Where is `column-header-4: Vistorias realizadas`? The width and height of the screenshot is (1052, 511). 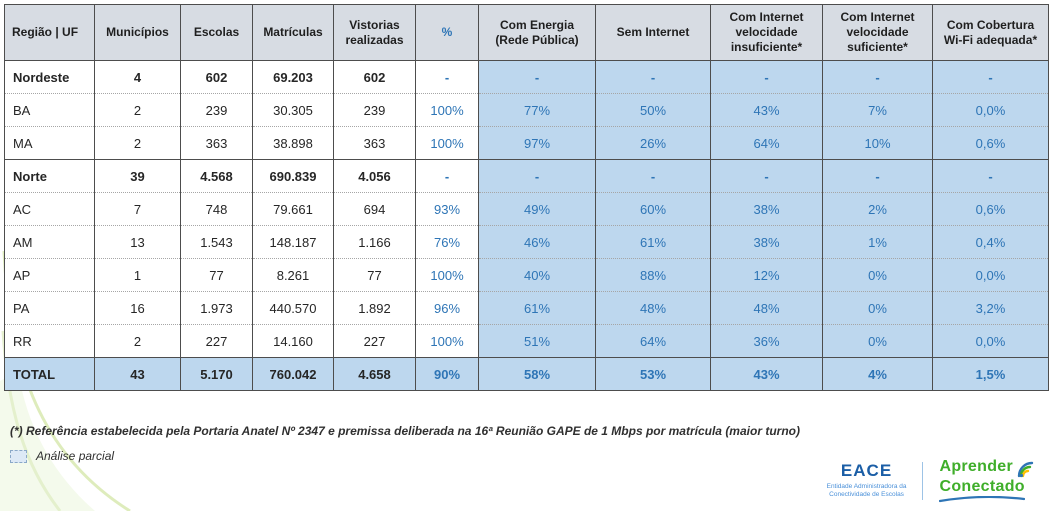
column-header-4: Vistorias realizadas is located at coordinates (374, 32).